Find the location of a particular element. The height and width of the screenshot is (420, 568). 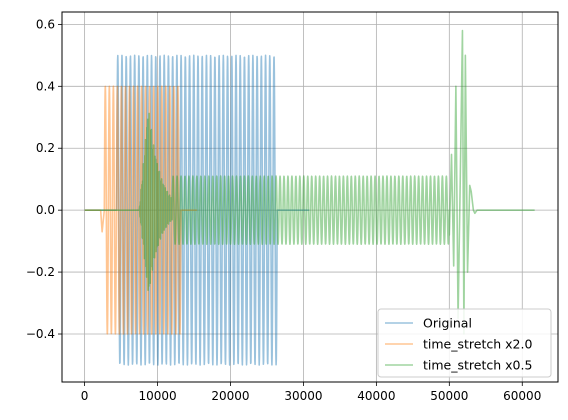

legend-label: time_stretch x2.0 is located at coordinates (477, 344).